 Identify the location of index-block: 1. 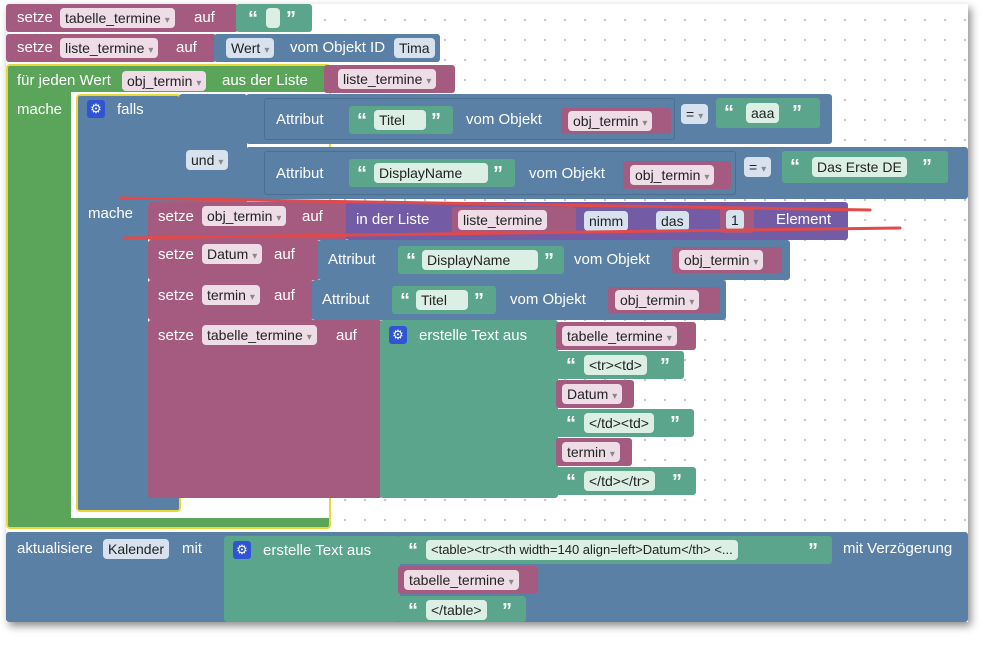
(737, 220).